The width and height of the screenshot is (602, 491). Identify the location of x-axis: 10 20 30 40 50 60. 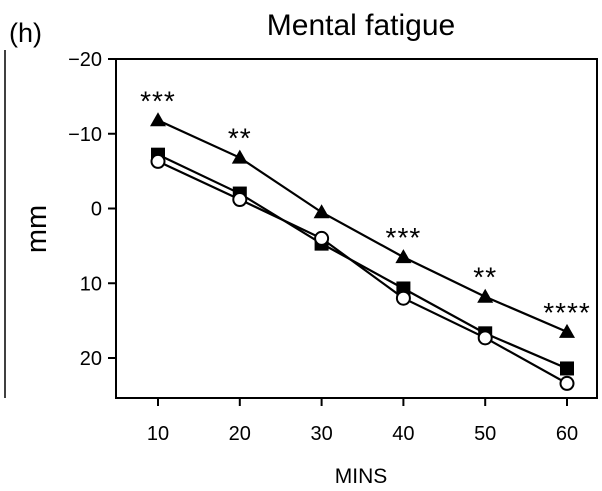
(362, 421).